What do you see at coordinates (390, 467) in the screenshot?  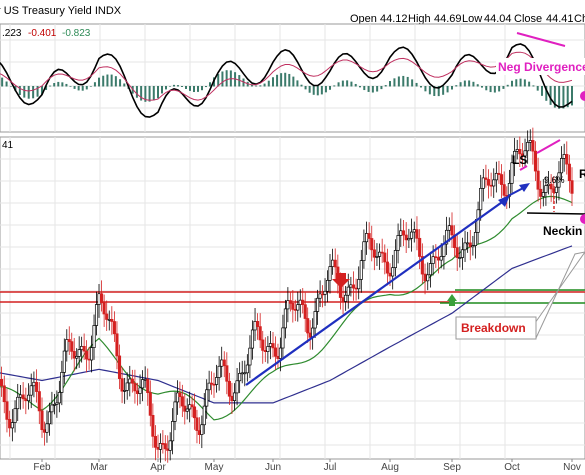 I see `x-tick-label: Aug` at bounding box center [390, 467].